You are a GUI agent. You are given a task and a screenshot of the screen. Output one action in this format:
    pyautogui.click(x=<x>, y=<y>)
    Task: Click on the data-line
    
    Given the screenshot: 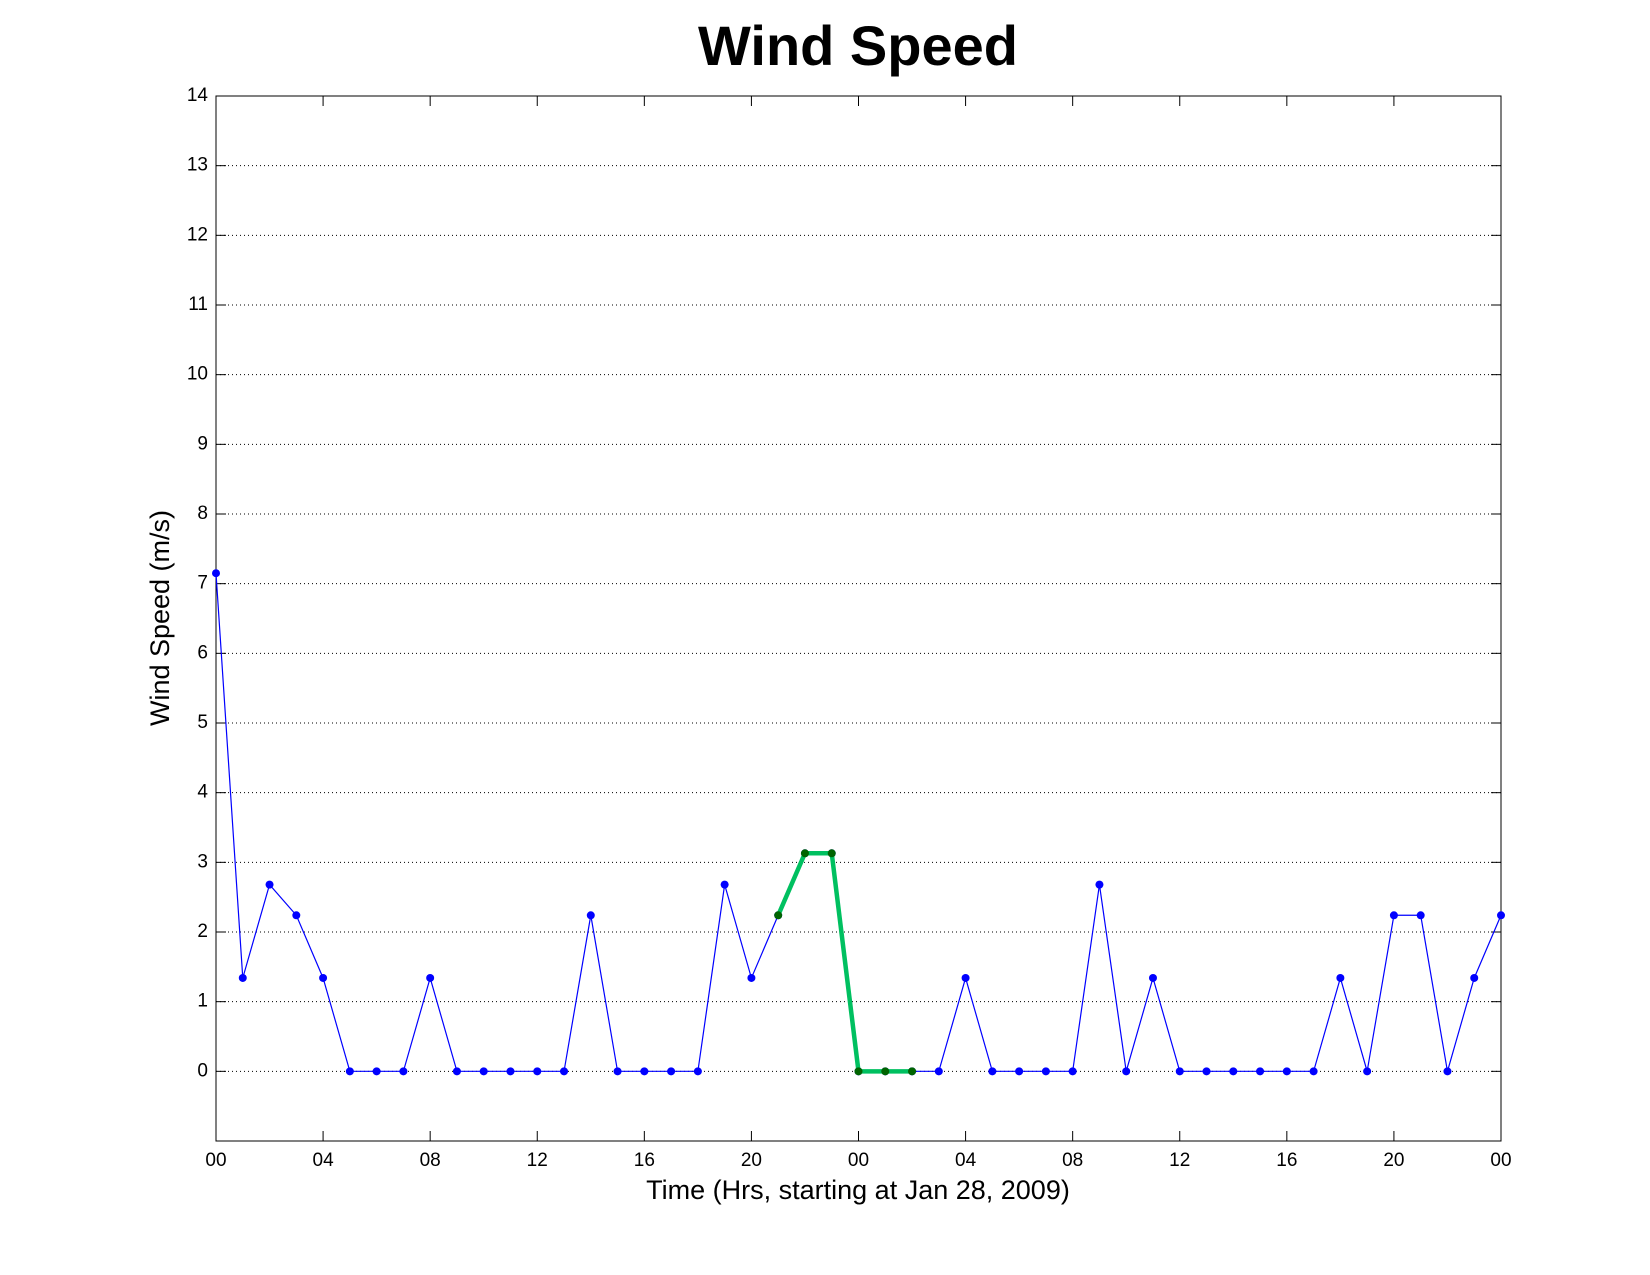 What is the action you would take?
    pyautogui.click(x=844, y=962)
    